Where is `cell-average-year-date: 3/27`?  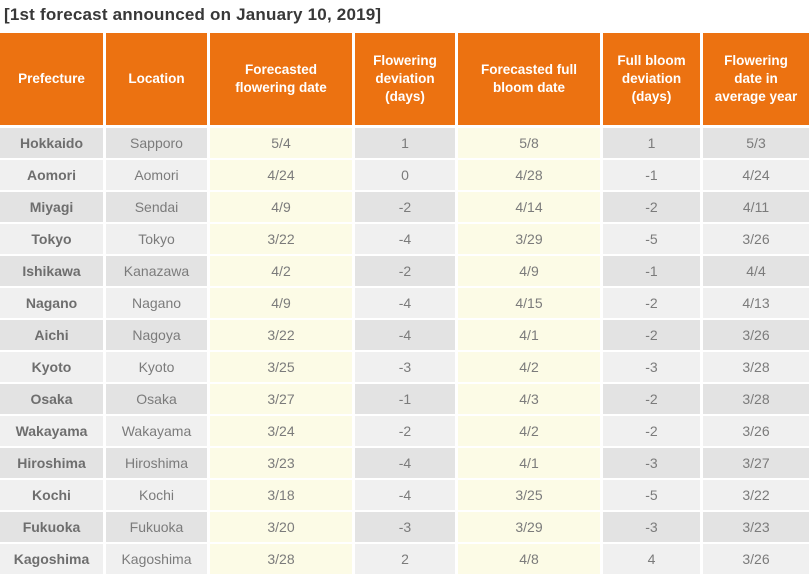
cell-average-year-date: 3/27 is located at coordinates (756, 463).